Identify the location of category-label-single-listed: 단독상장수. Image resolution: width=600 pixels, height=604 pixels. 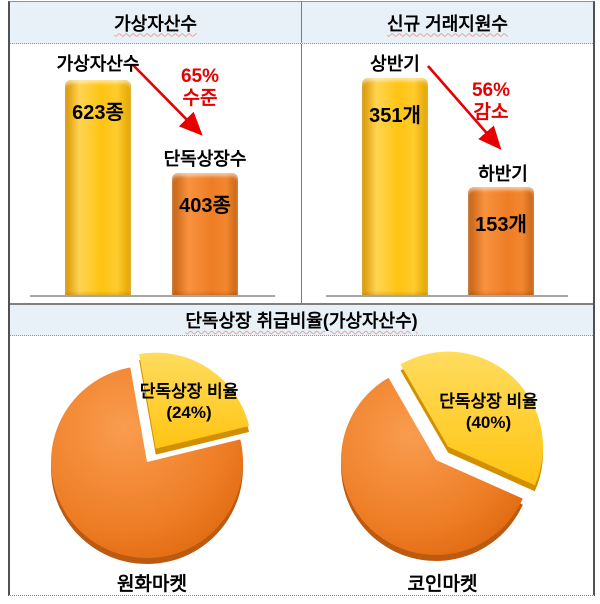
(205, 159).